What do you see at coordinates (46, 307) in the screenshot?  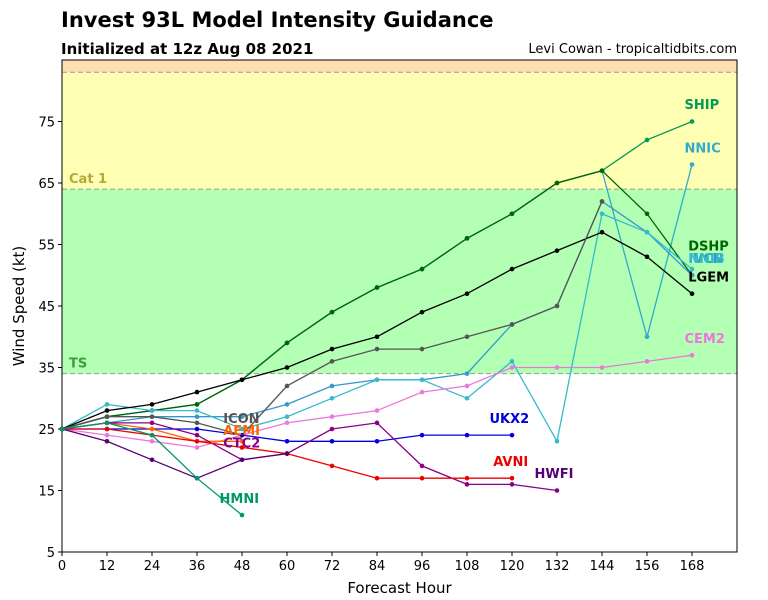 I see `y-tick-label: 45` at bounding box center [46, 307].